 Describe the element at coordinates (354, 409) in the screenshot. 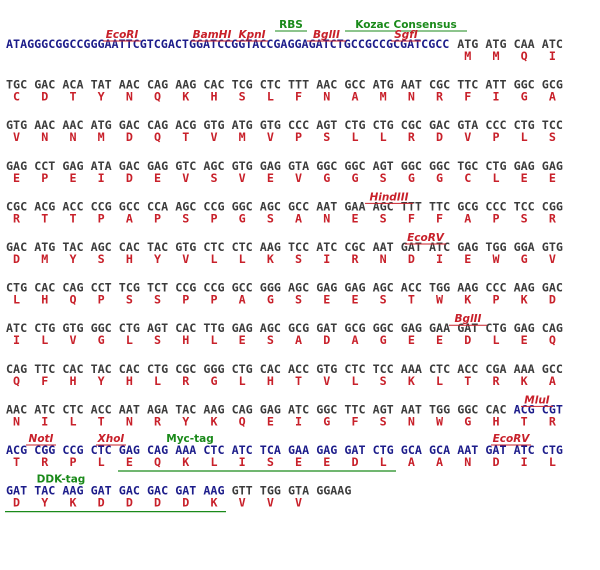

I see `codon: TTC` at that location.